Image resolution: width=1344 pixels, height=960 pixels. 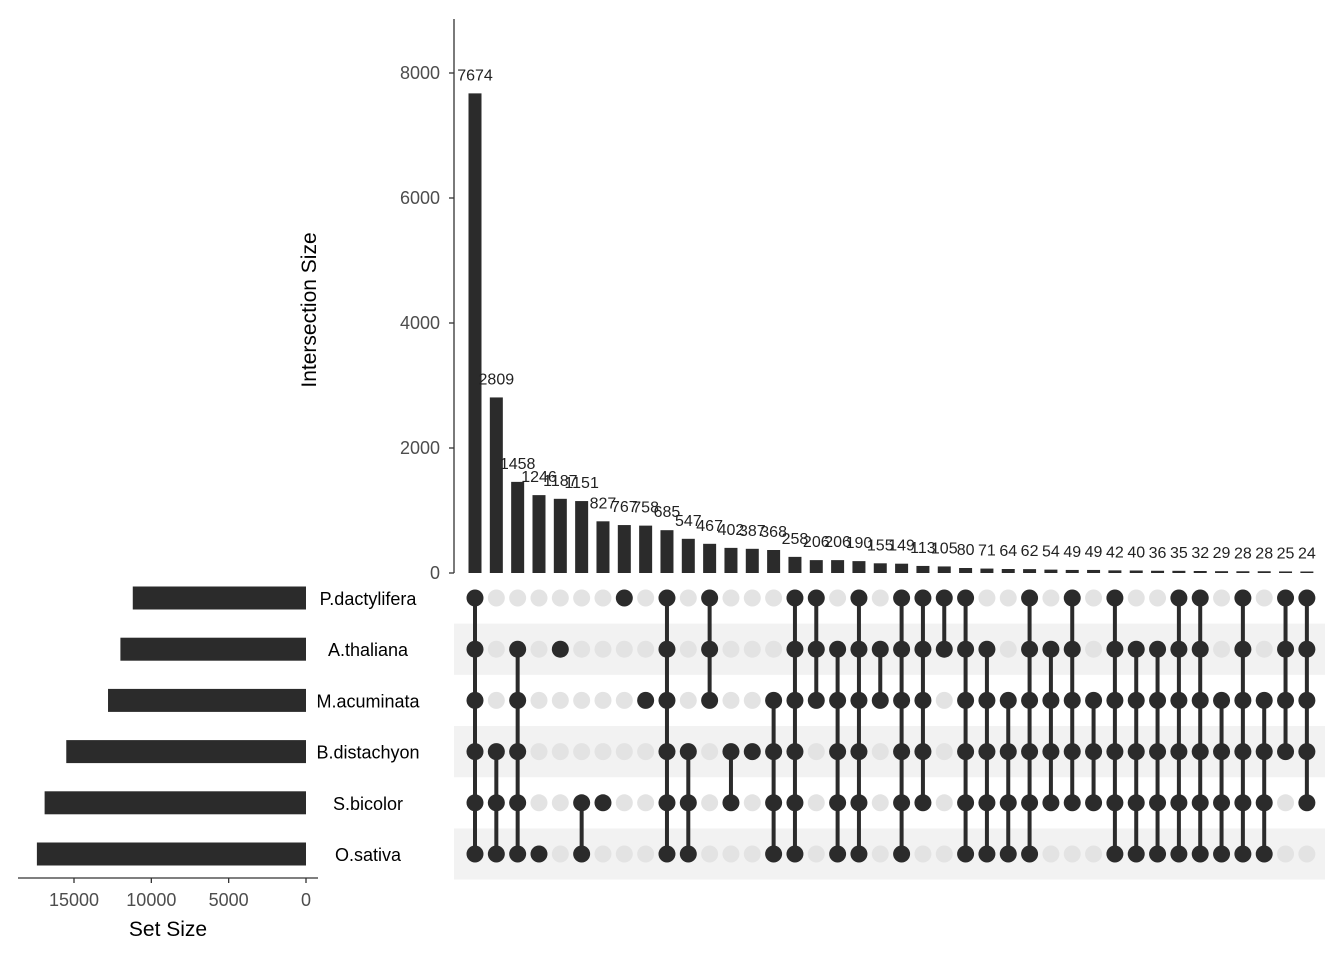 What do you see at coordinates (731, 530) in the screenshot?
I see `intersection-bar-value-label: 402` at bounding box center [731, 530].